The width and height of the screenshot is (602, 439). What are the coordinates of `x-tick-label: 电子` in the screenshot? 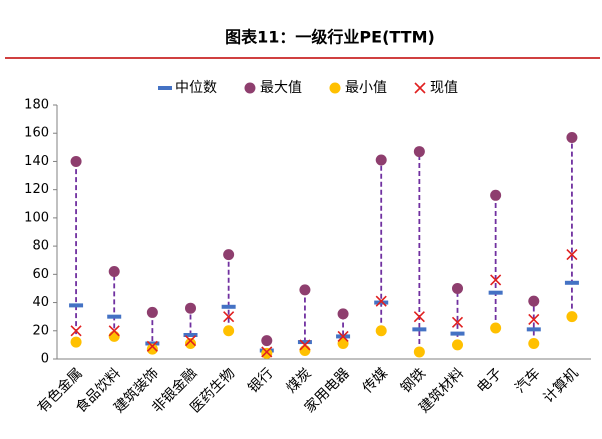 It's located at (489, 380).